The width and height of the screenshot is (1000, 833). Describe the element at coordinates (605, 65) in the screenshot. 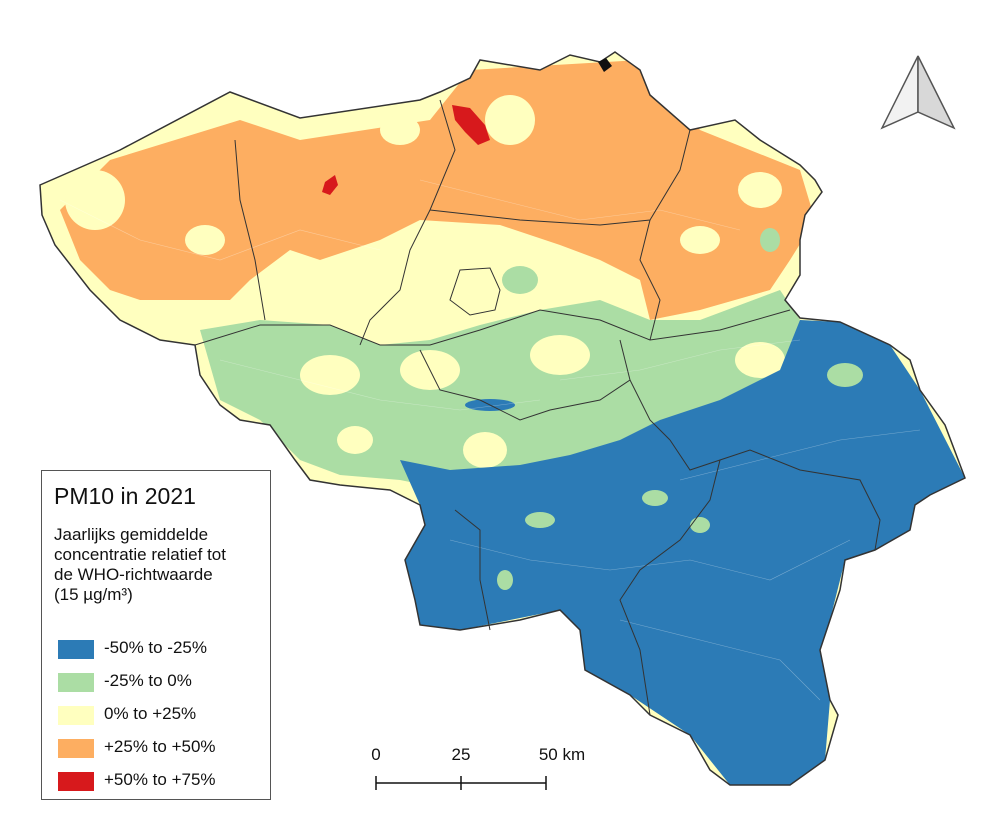

I see `enclave` at that location.